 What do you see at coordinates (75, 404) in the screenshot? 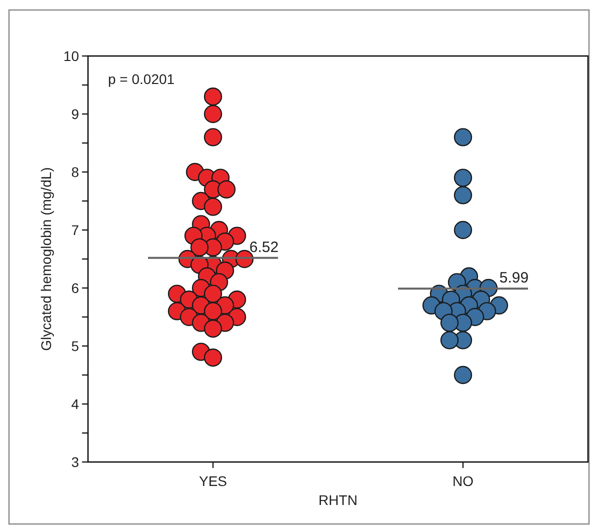
I see `y-tick-label: 4` at bounding box center [75, 404].